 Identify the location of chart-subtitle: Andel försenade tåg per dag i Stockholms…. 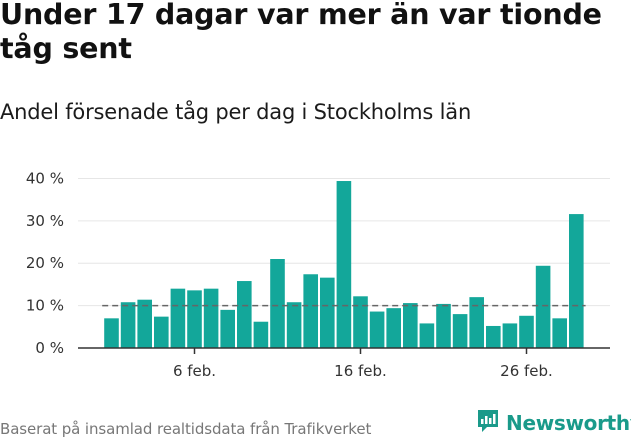
(236, 112).